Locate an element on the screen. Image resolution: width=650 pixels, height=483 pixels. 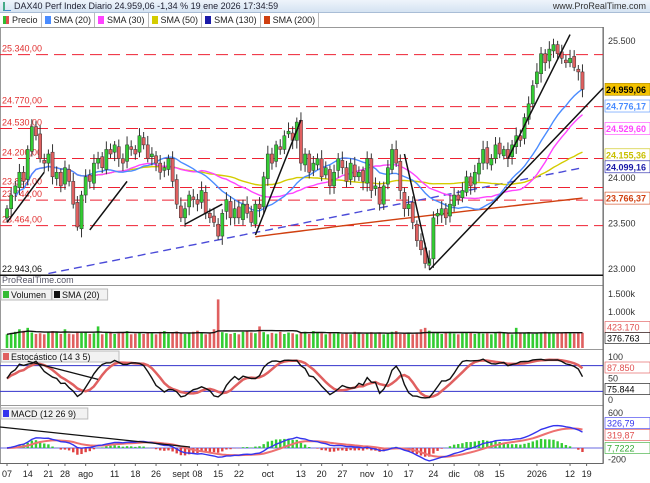
date-tick-label: 2026 is located at coordinates (537, 474).